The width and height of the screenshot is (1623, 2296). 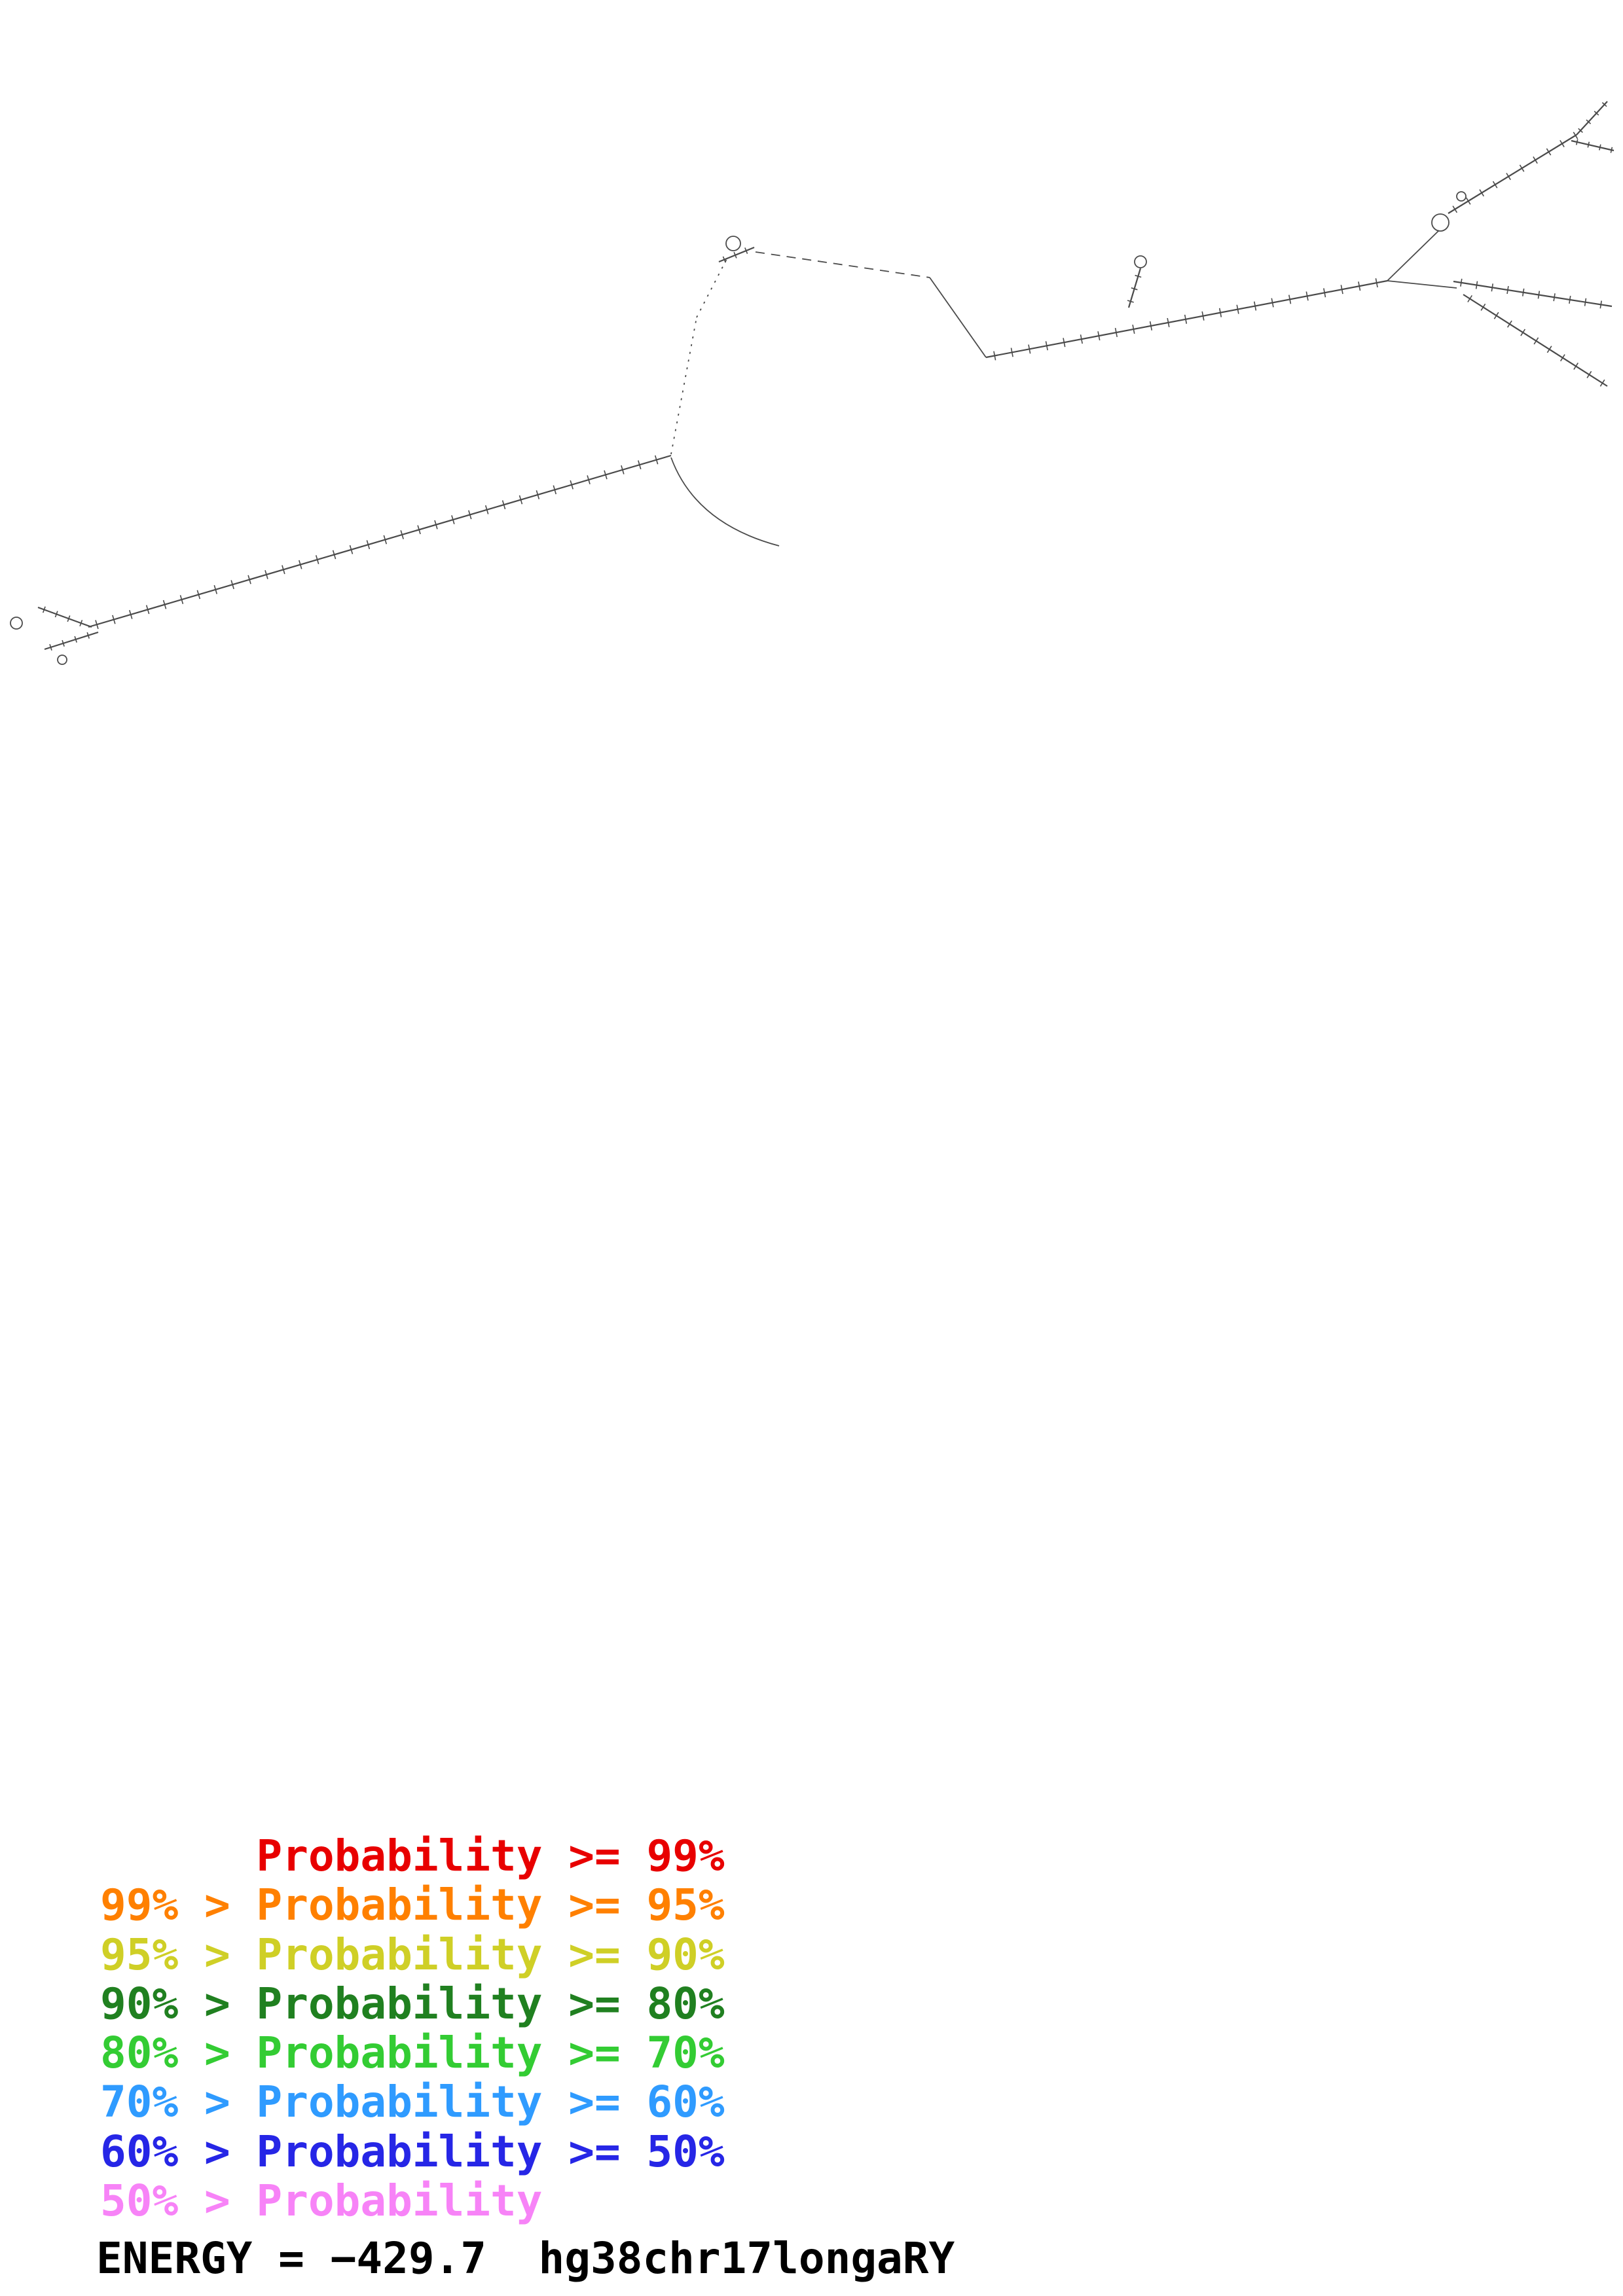 I want to click on legend-entry-0: Probability >= 99%, so click(x=412, y=1856).